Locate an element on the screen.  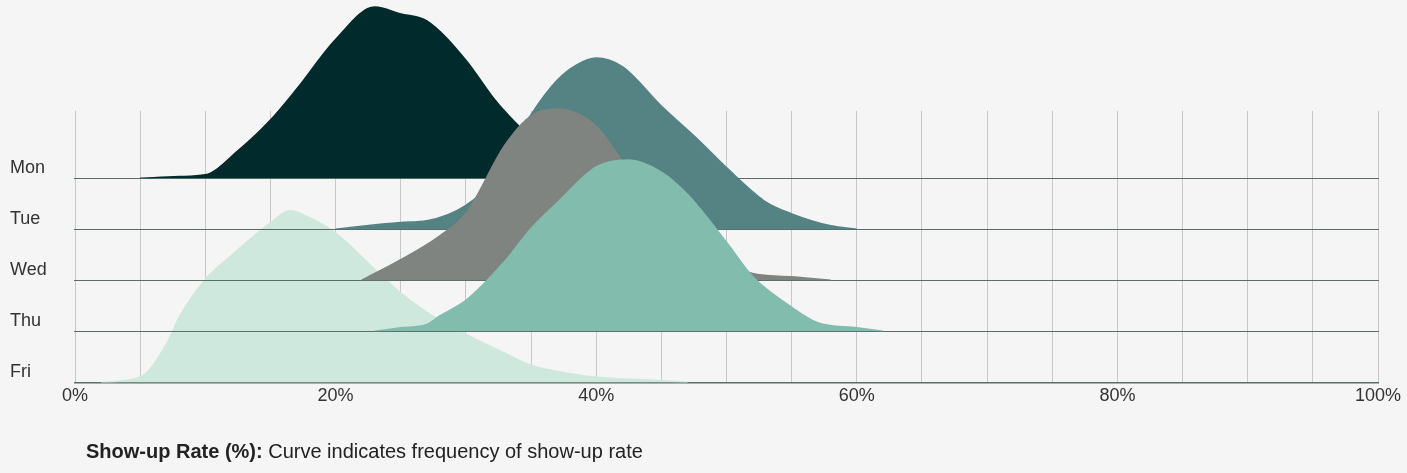
text: Fri is located at coordinates (20, 370).